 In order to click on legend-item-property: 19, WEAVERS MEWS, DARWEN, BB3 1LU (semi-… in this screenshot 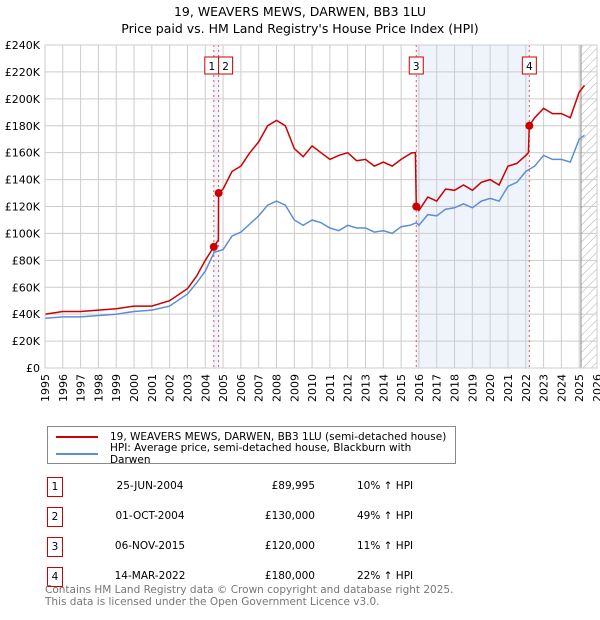, I will do `click(251, 437)`.